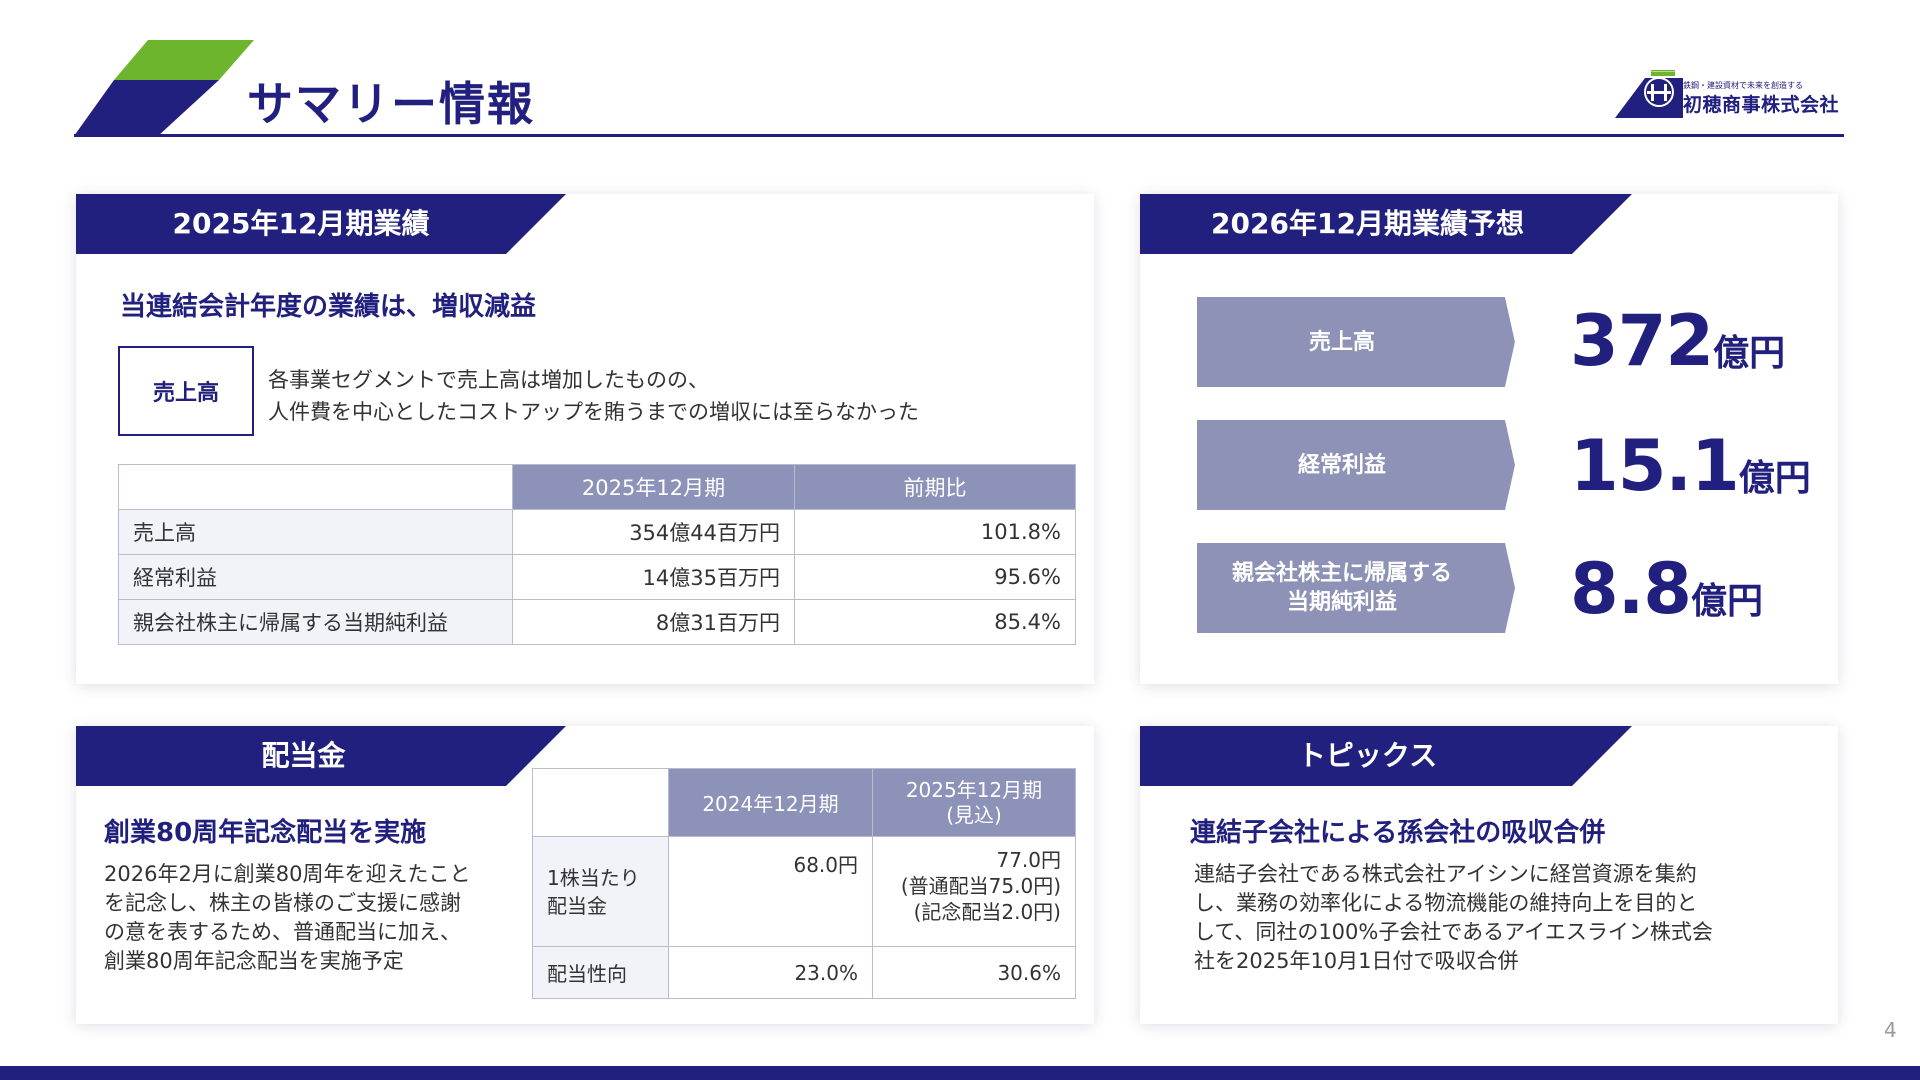  I want to click on results-2025-header: 2025年12月期業績, so click(321, 224).